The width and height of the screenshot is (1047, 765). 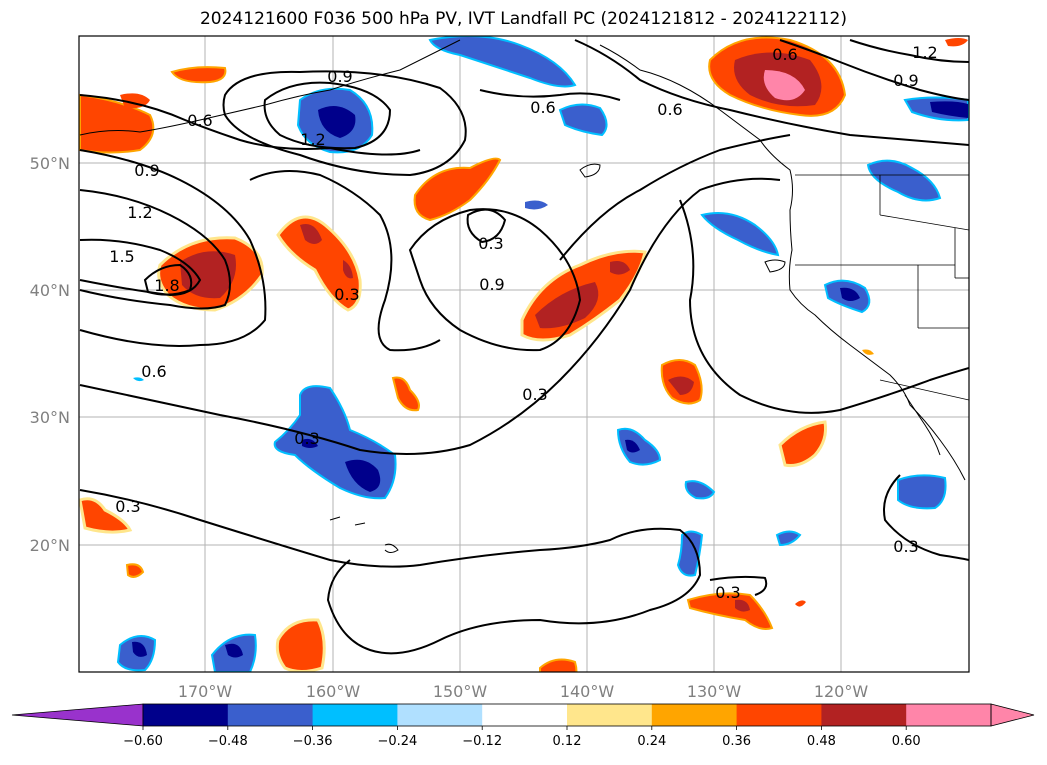 I want to click on colorbar-tick-label: 0.12, so click(x=567, y=741).